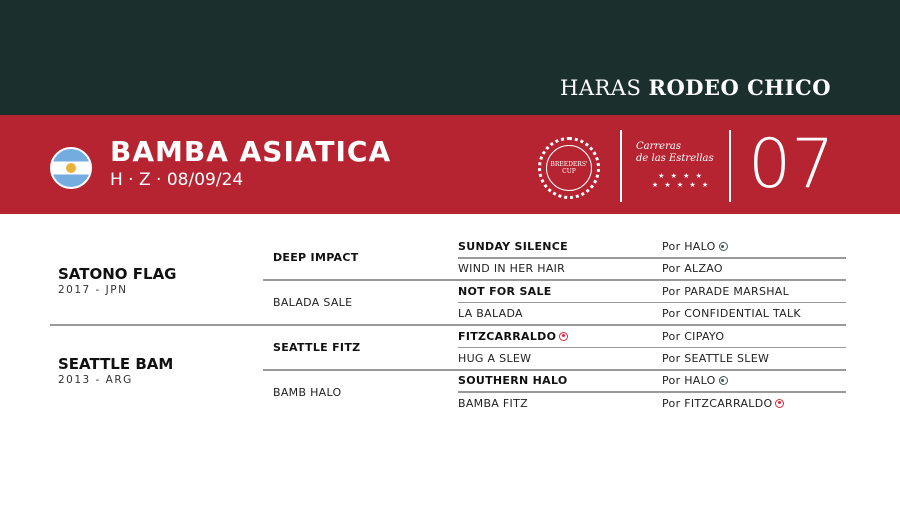 The width and height of the screenshot is (900, 506). What do you see at coordinates (512, 269) in the screenshot?
I see `gen3-name: WIND IN HER HAIR` at bounding box center [512, 269].